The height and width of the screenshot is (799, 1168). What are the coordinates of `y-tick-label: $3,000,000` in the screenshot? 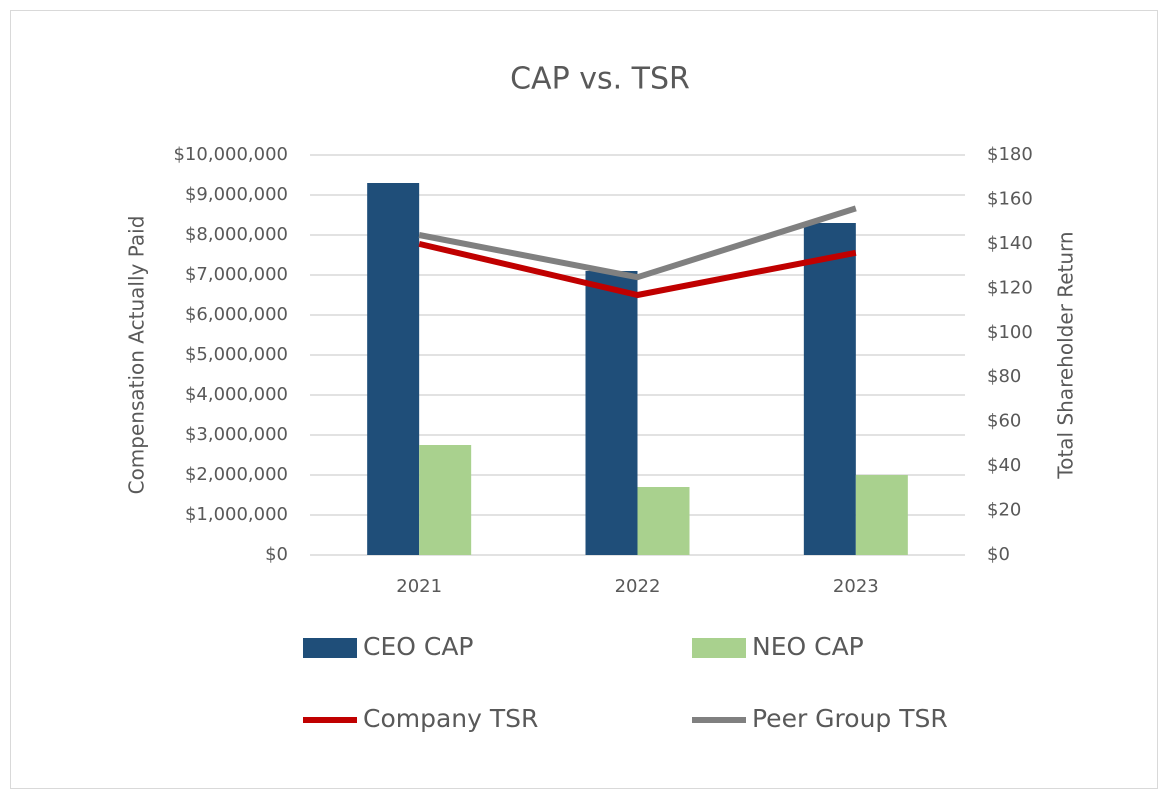 It's located at (236, 434).